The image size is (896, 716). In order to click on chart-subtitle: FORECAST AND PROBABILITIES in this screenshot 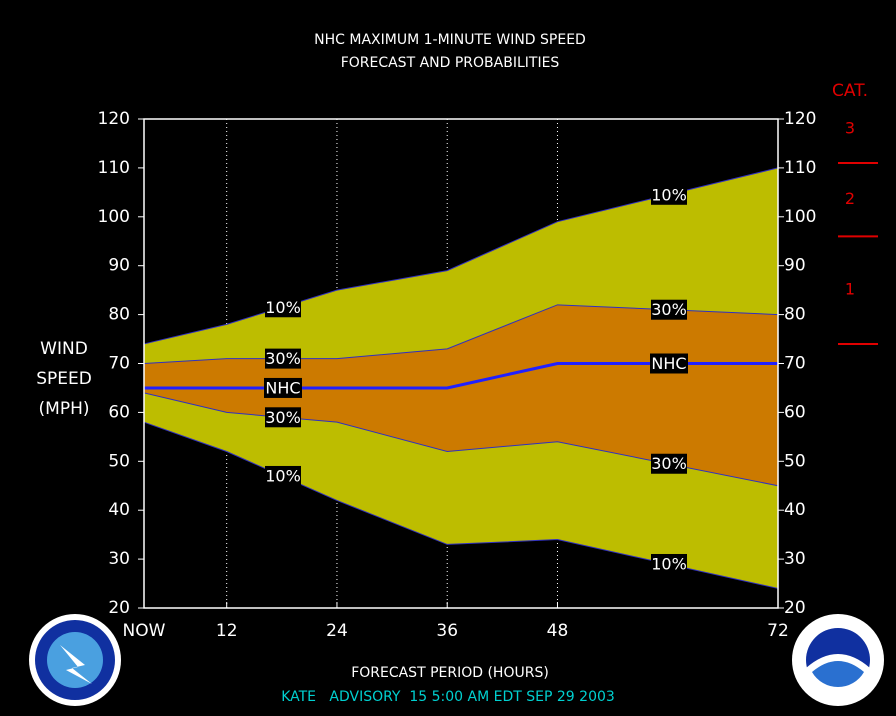, I will do `click(450, 63)`.